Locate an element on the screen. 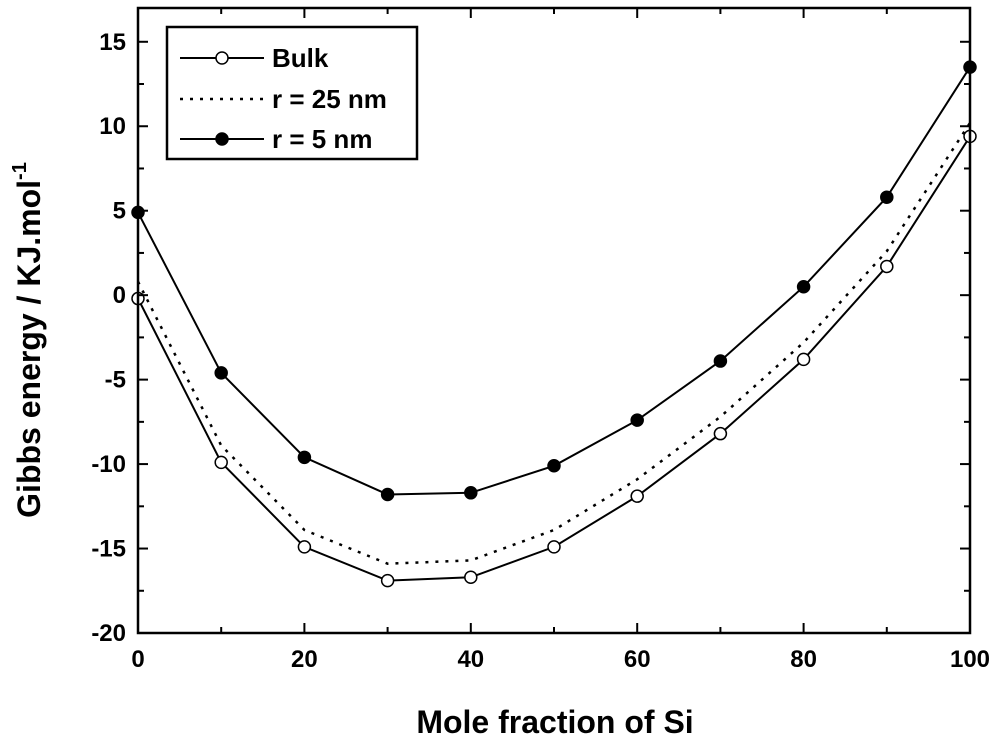 Image resolution: width=1000 pixels, height=741 pixels. y-tick-label: -10 is located at coordinates (108, 464).